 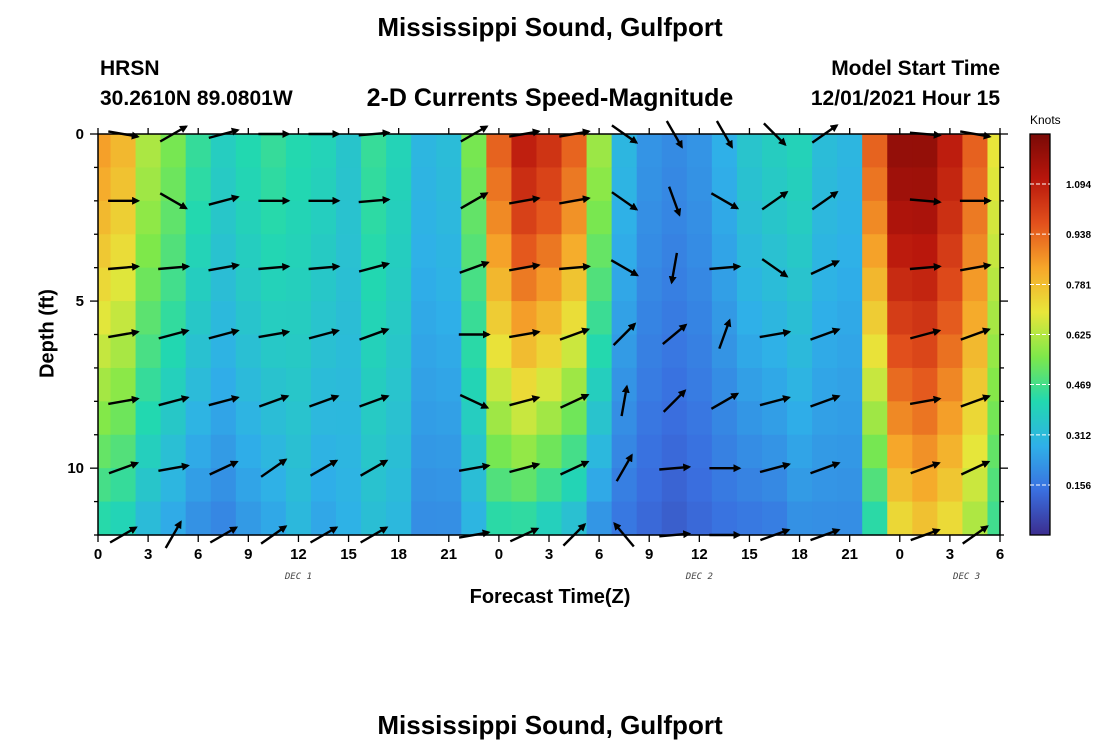 I want to click on day-label: DEC 3, so click(x=966, y=577).